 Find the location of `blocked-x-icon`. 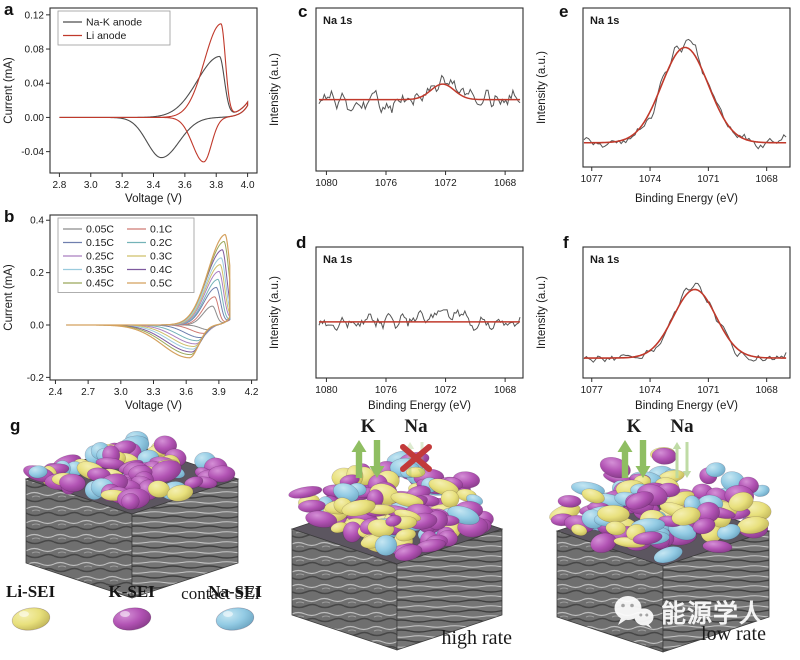

blocked-x-icon is located at coordinates (416, 458).